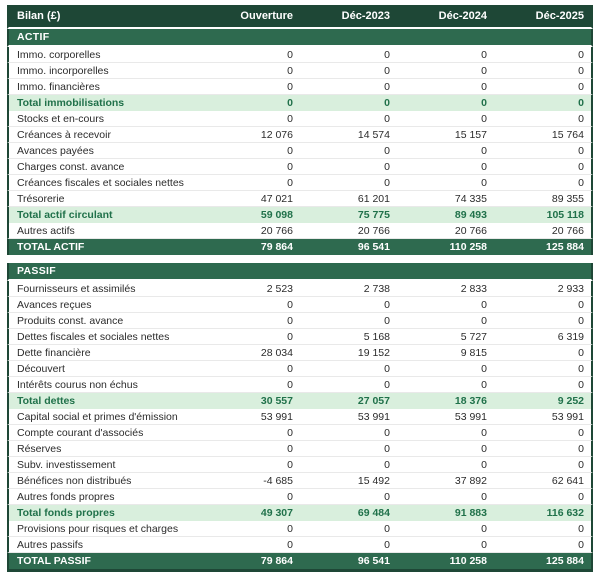  What do you see at coordinates (76, 288) in the screenshot?
I see `row-label: Fournisseurs et assimilés` at bounding box center [76, 288].